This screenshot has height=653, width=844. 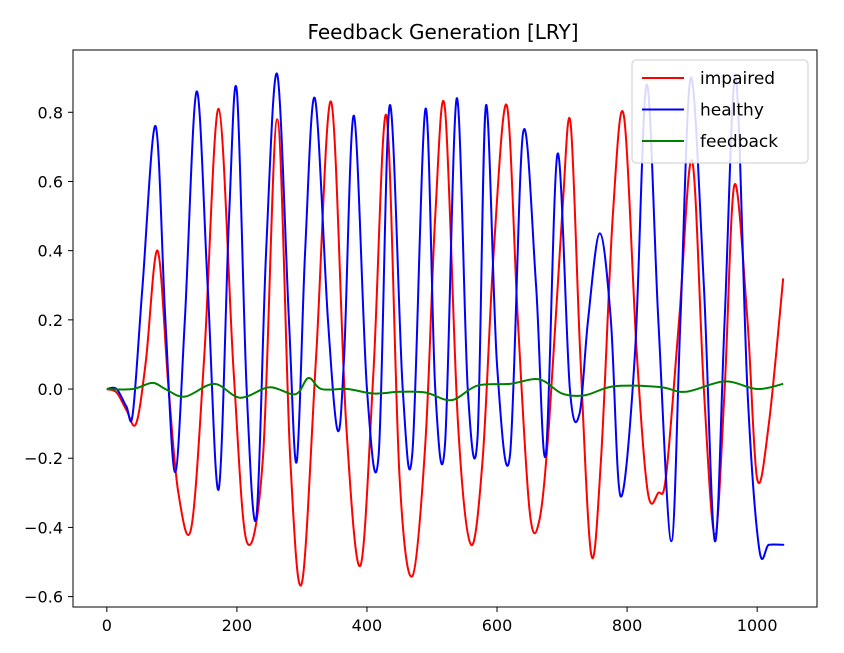 I want to click on series-line-feedback, so click(x=445, y=389).